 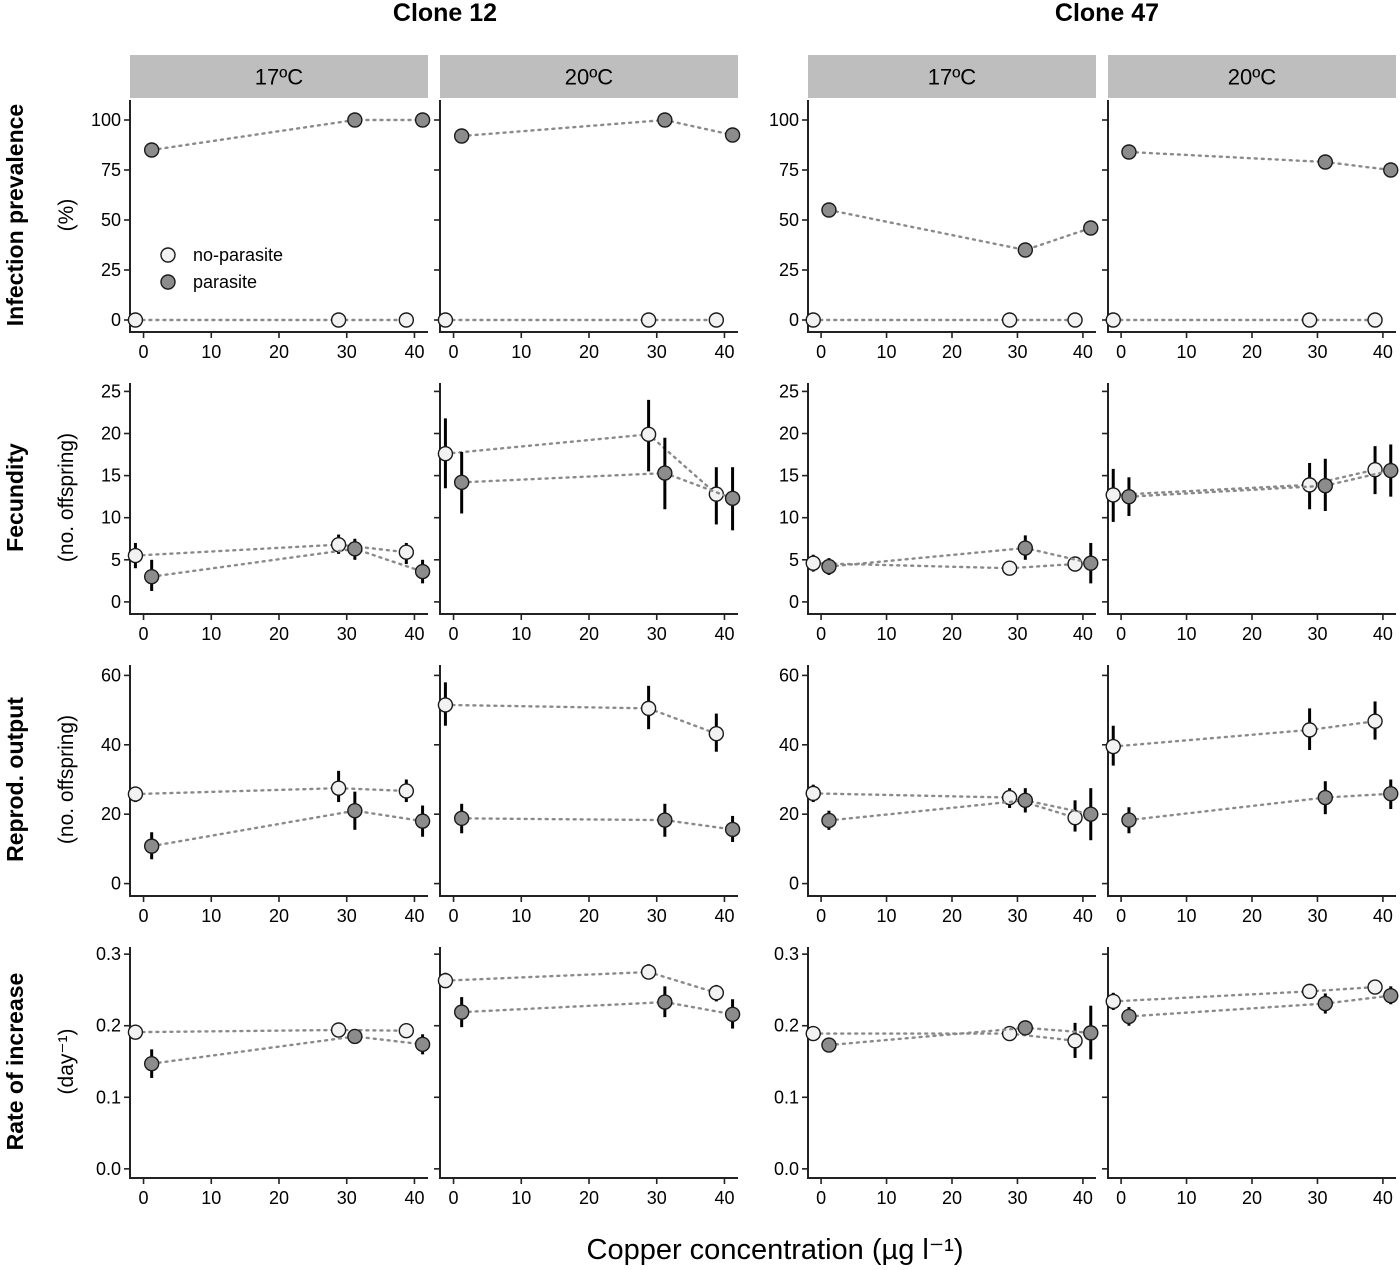 I want to click on y-tick-label: 75, so click(x=111, y=170).